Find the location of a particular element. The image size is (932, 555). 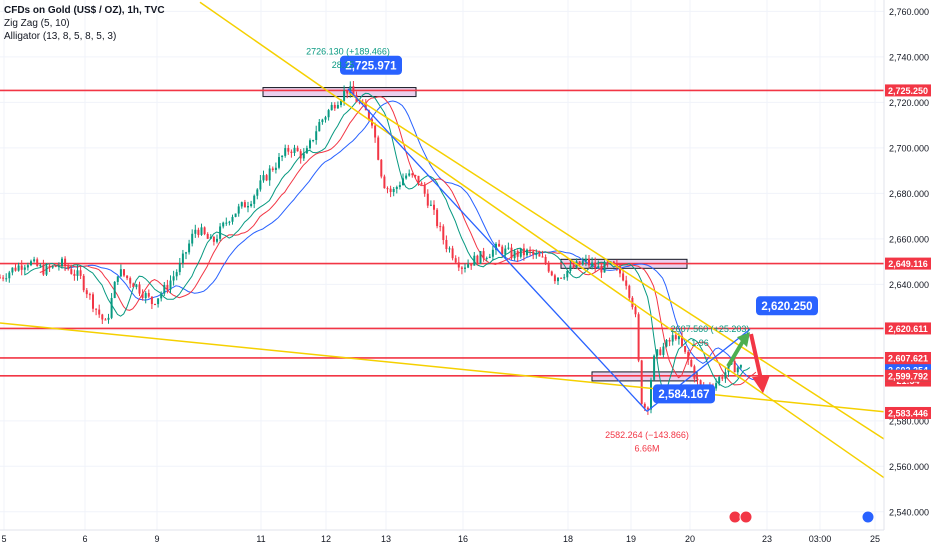

time-tick-label: 13 is located at coordinates (386, 539).